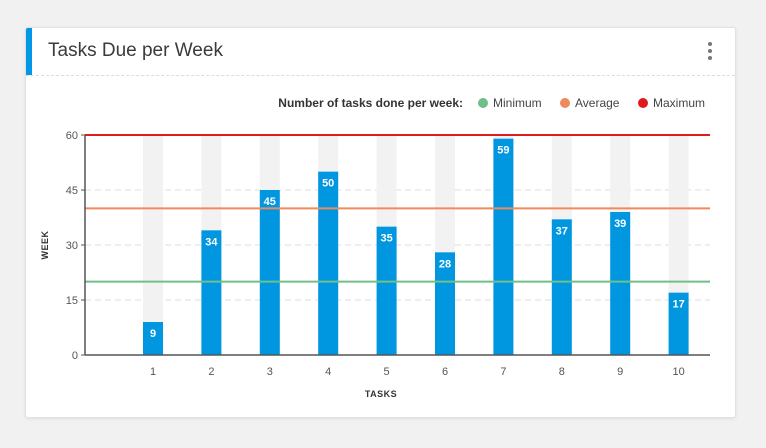 The width and height of the screenshot is (766, 448). Describe the element at coordinates (620, 224) in the screenshot. I see `bar-value-label: 39` at that location.